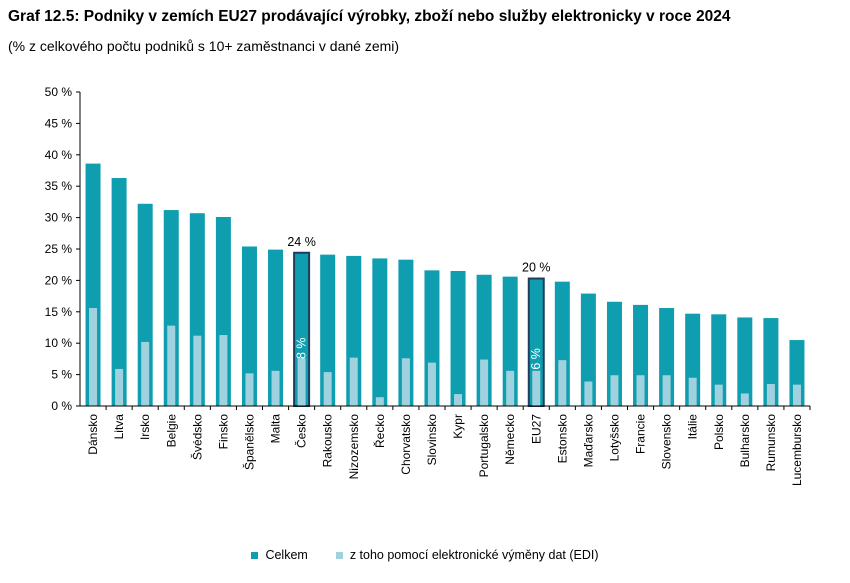 This screenshot has height=583, width=850. I want to click on legend-item-total: Celkem, so click(279, 555).